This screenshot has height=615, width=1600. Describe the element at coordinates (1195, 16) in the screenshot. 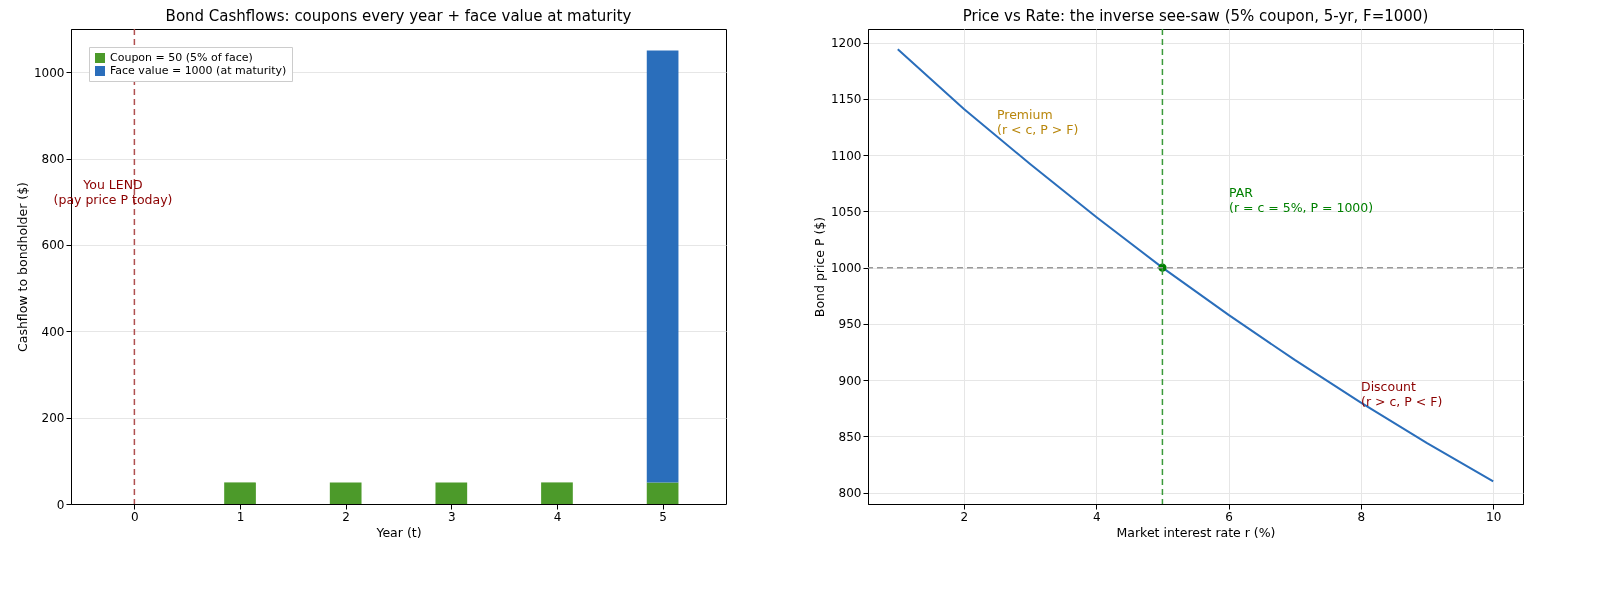

I see `chart-title: Price vs Rate: the inverse see-saw (5% coupon, 5-yr, F=1000)` at that location.